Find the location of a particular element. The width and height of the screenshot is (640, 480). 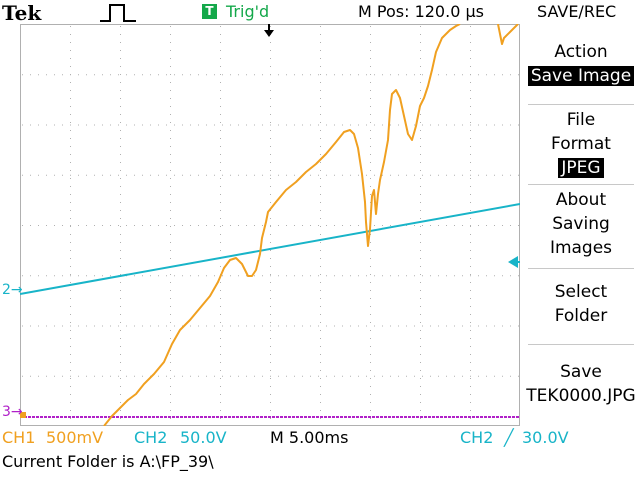

ch2-ground-marker: 2→ is located at coordinates (12, 290).